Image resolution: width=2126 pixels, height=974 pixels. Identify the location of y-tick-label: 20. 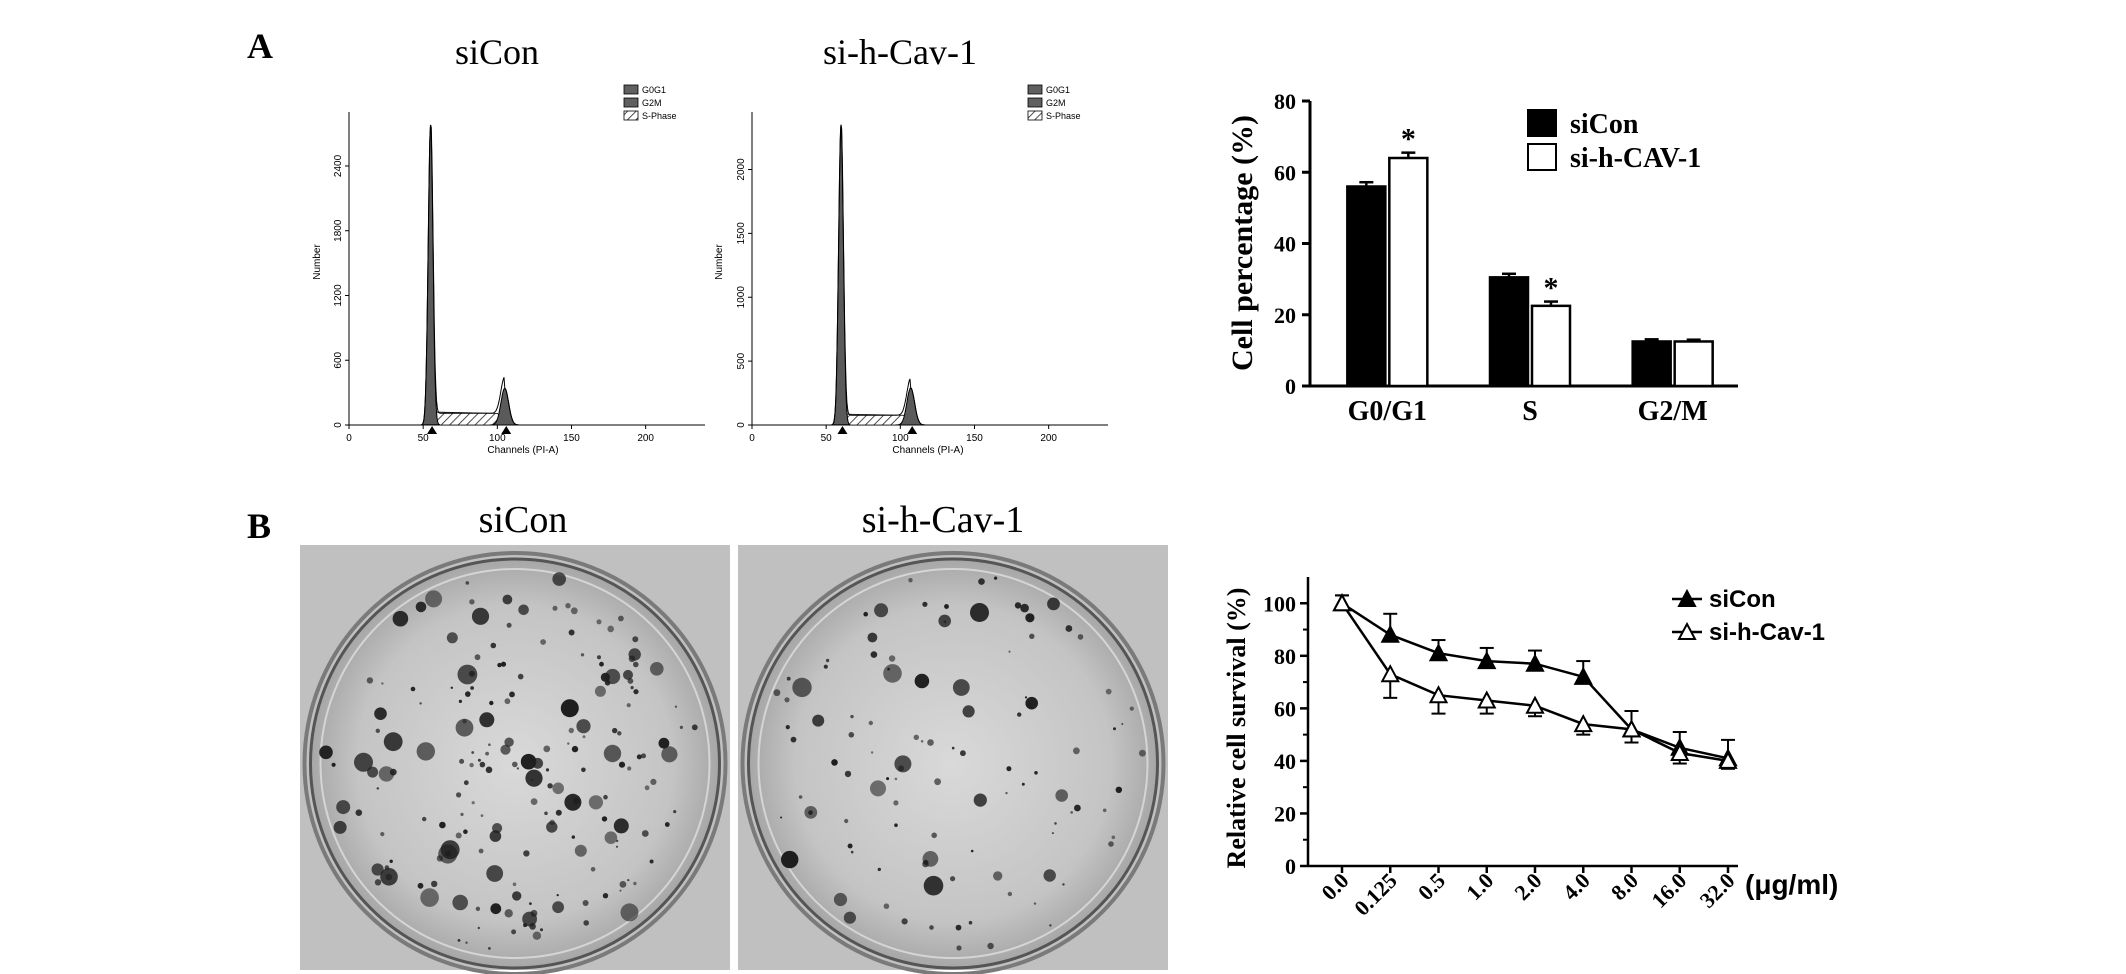
(1285, 813).